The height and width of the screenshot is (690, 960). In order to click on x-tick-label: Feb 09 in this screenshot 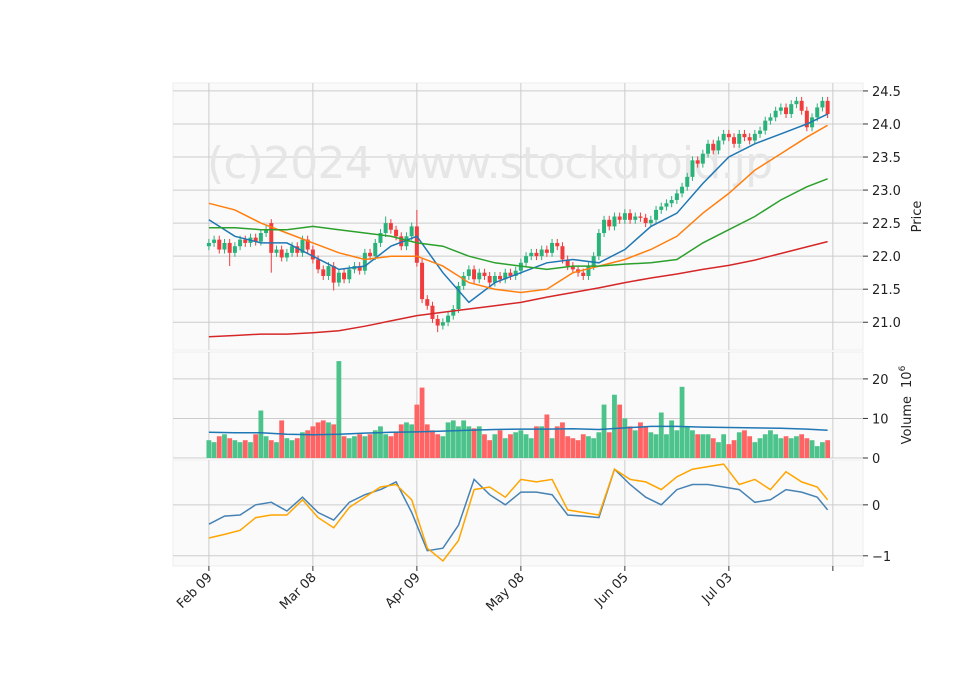, I will do `click(195, 591)`.